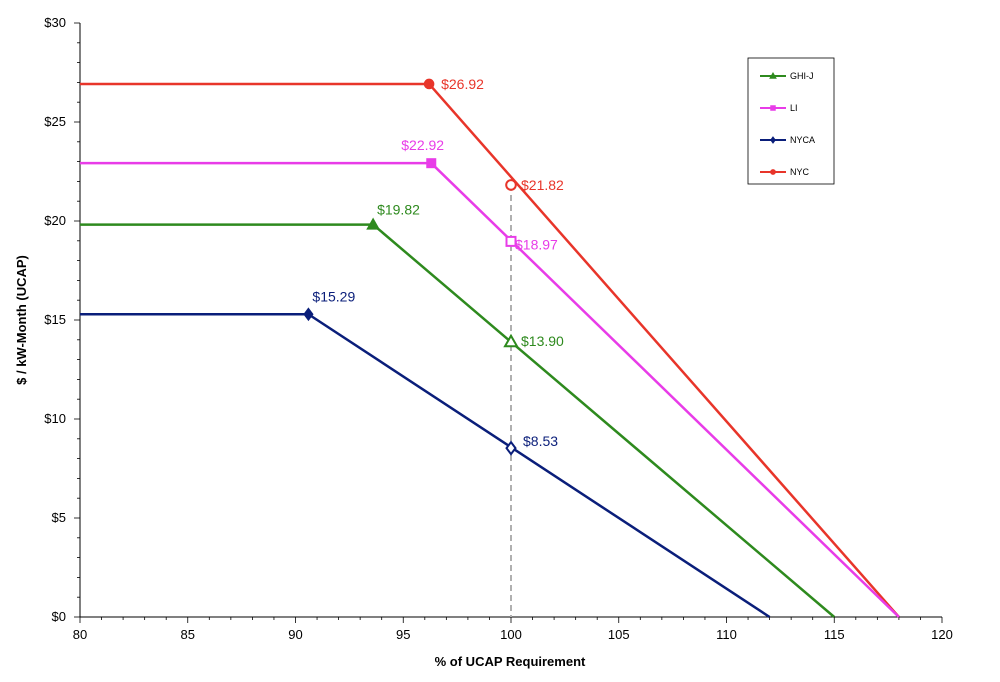  Describe the element at coordinates (55, 319) in the screenshot. I see `y-tick-label: $15` at that location.